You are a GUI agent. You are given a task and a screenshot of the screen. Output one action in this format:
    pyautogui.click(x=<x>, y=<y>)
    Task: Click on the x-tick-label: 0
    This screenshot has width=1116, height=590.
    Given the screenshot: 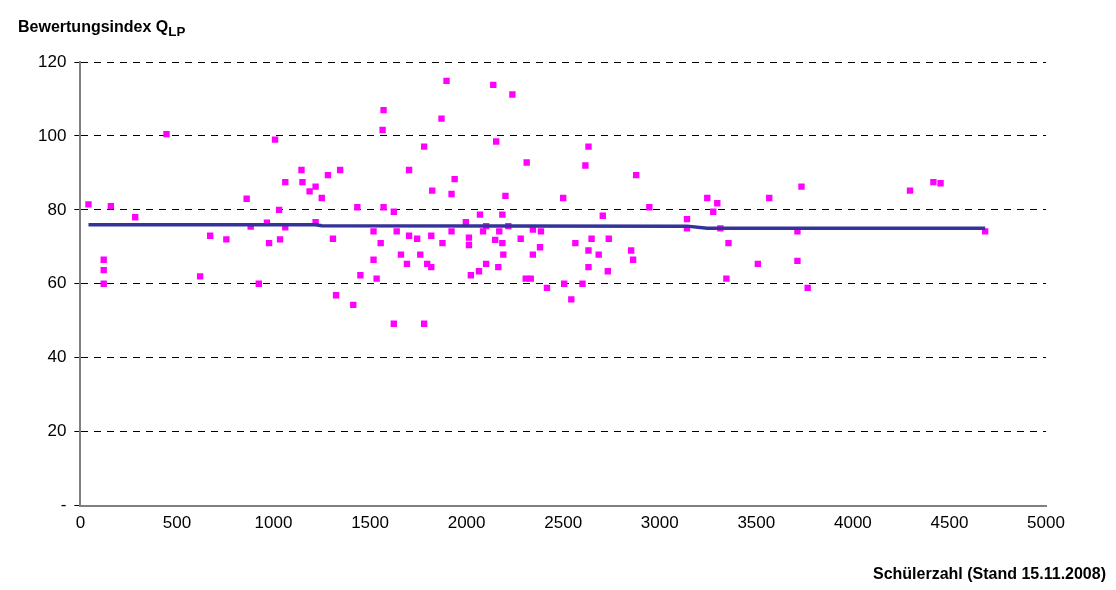 What is the action you would take?
    pyautogui.click(x=80, y=523)
    